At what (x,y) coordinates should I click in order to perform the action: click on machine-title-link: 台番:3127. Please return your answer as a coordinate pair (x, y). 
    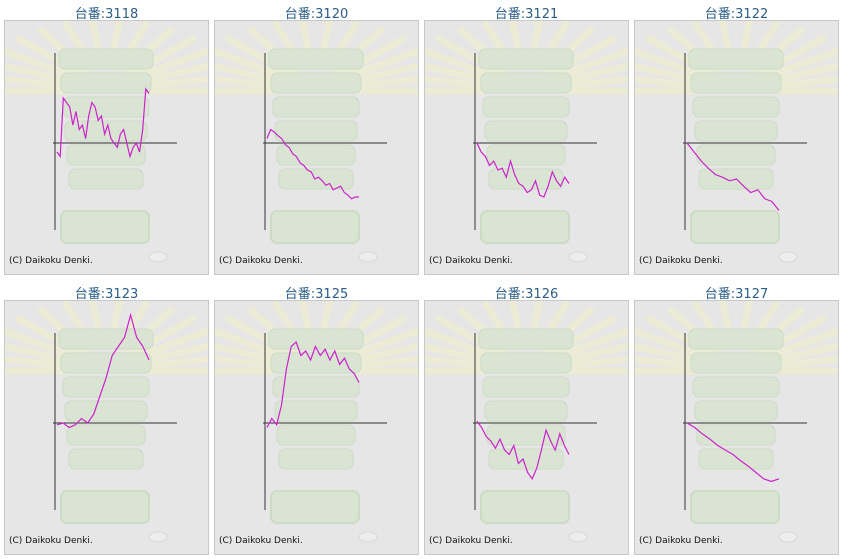
    Looking at the image, I should click on (736, 294).